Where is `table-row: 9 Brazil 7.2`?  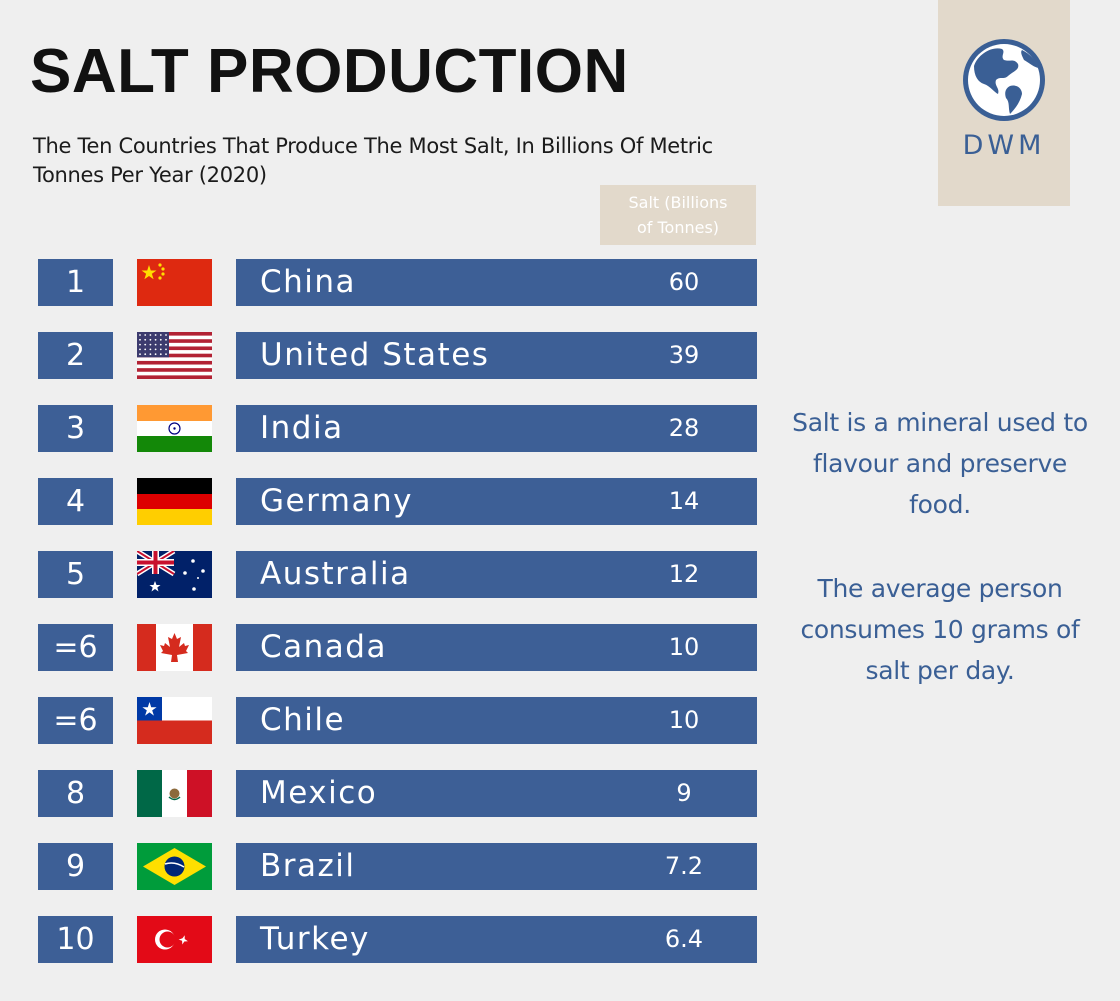 table-row: 9 Brazil 7.2 is located at coordinates (380, 866).